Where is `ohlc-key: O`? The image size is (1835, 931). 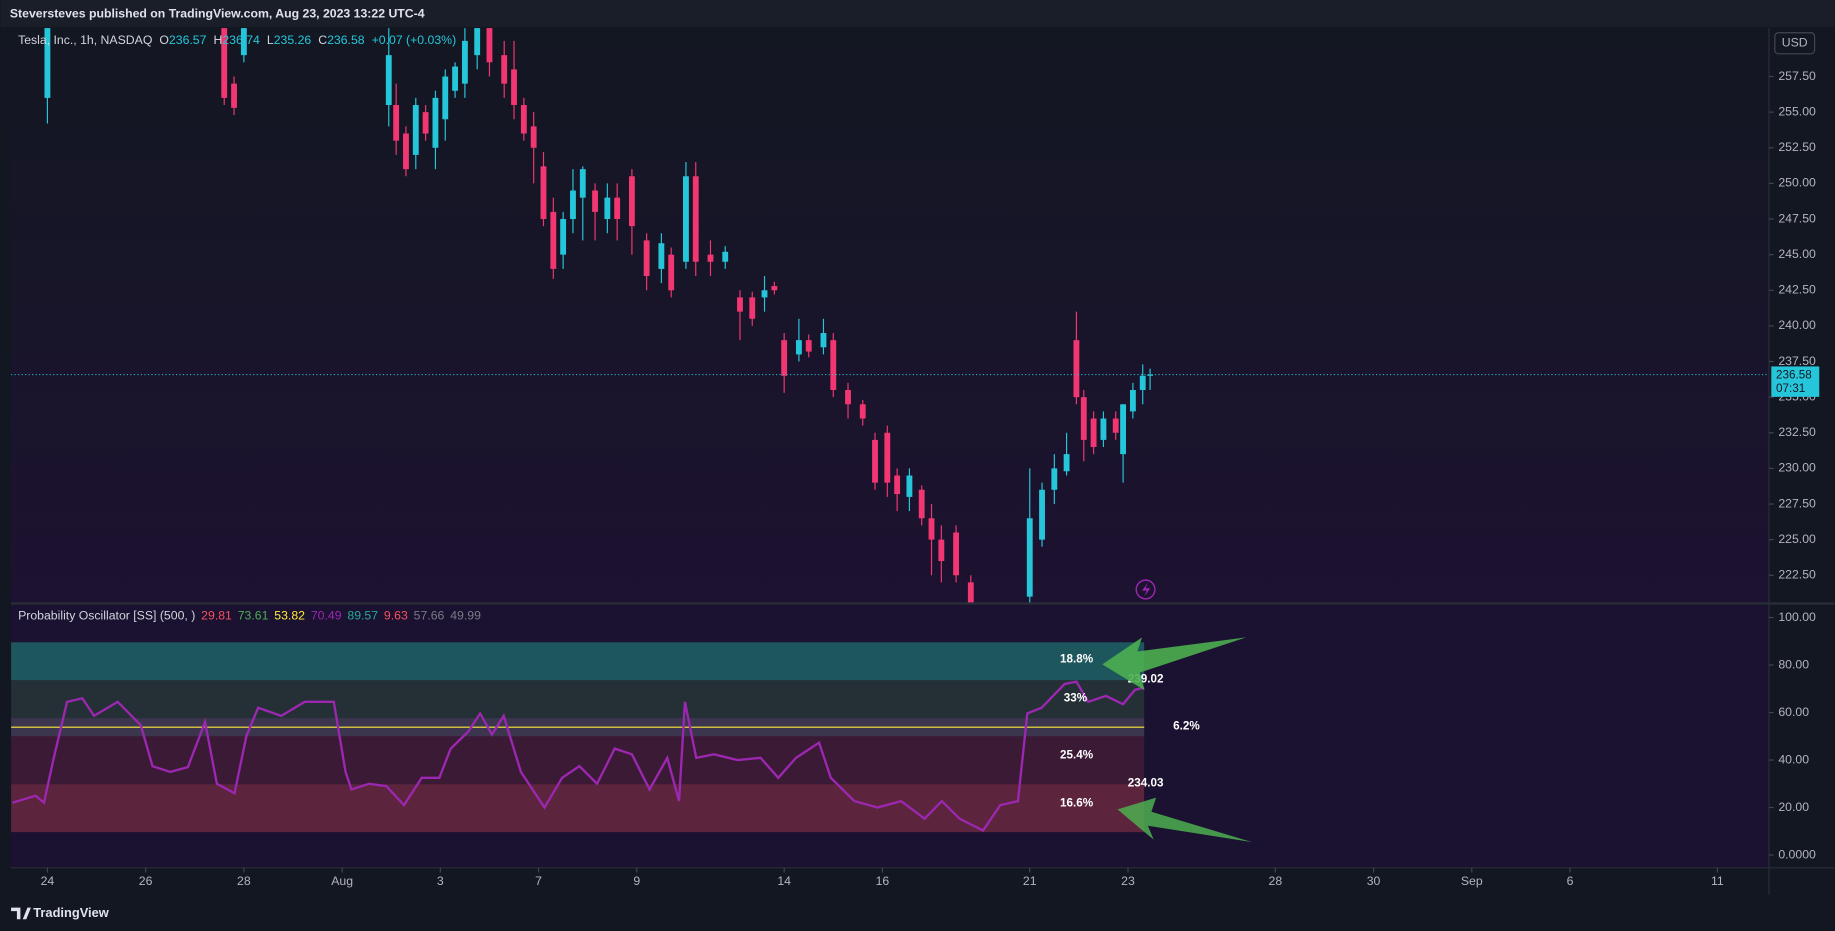 ohlc-key: O is located at coordinates (164, 40).